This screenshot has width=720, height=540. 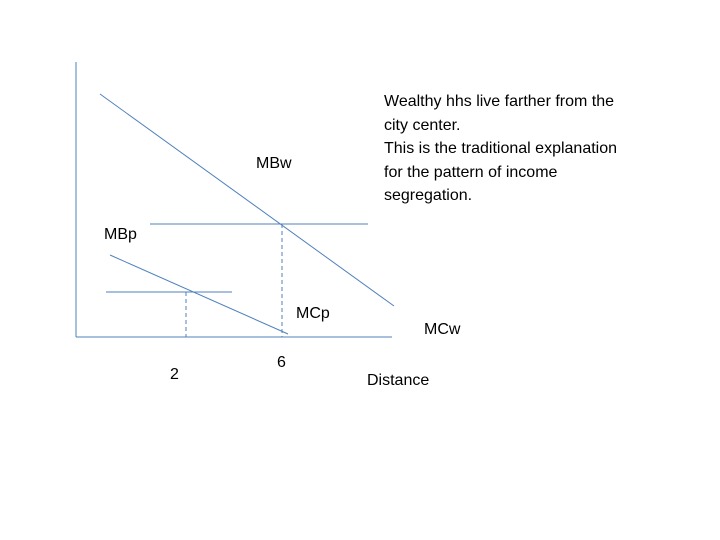 What do you see at coordinates (499, 101) in the screenshot?
I see `annotation-line: Wealthy hhs live farther from the` at bounding box center [499, 101].